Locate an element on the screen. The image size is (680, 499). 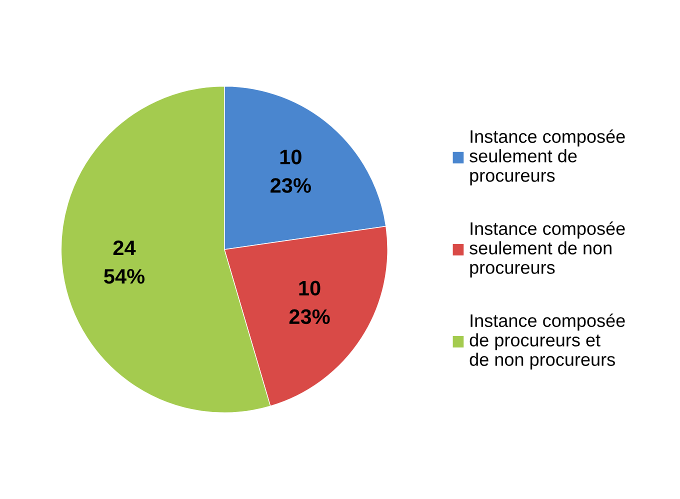
data-label: 24 54% is located at coordinates (124, 262).